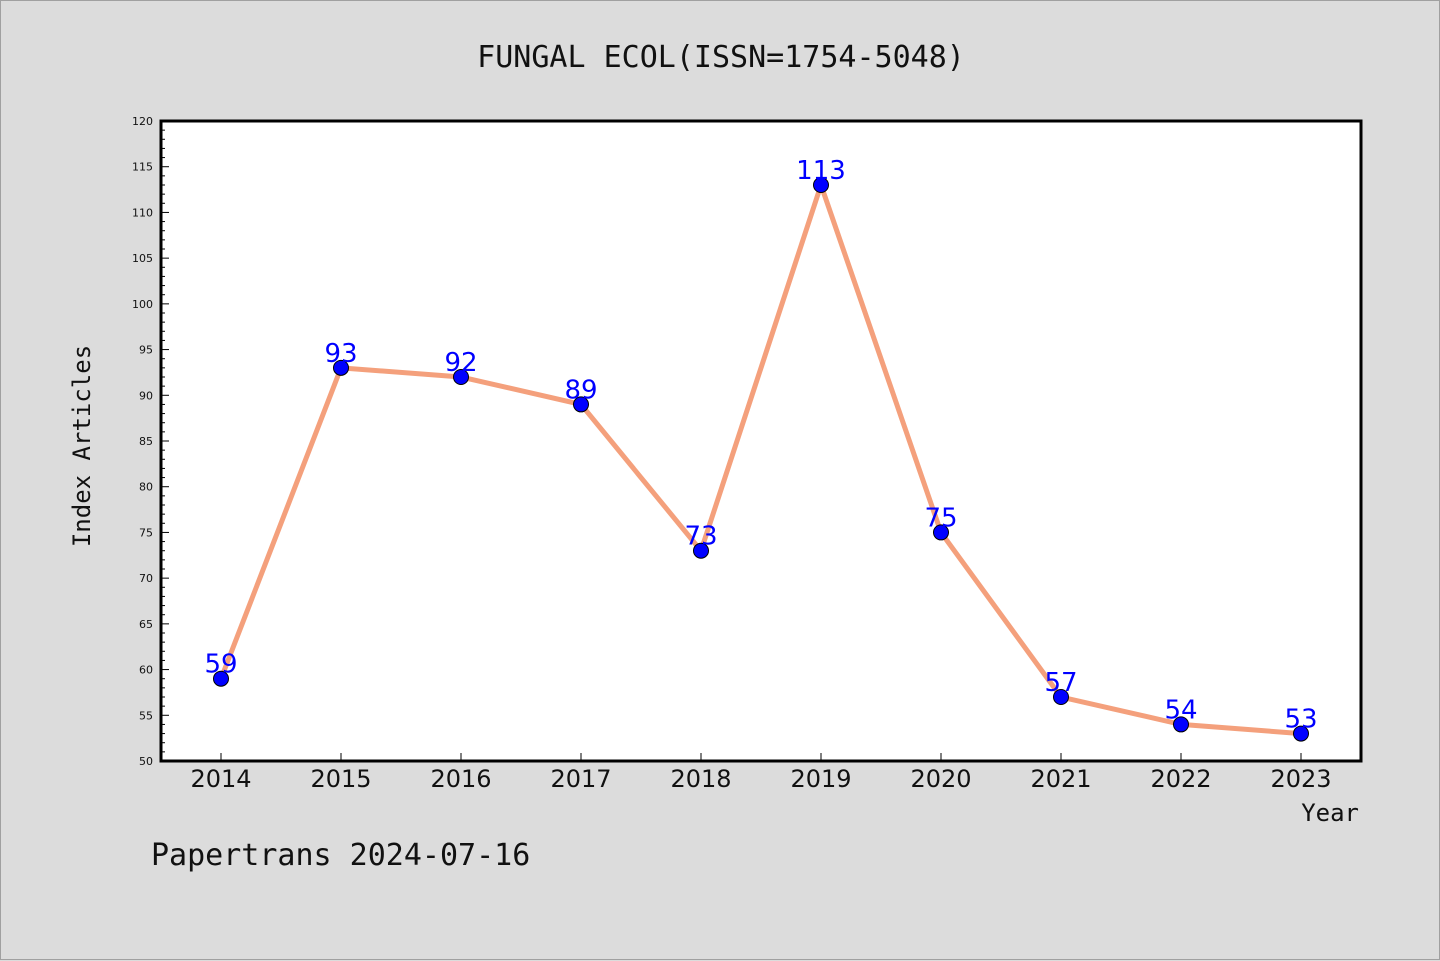 The height and width of the screenshot is (961, 1440). Describe the element at coordinates (1330, 813) in the screenshot. I see `x-axis-title: Year` at that location.